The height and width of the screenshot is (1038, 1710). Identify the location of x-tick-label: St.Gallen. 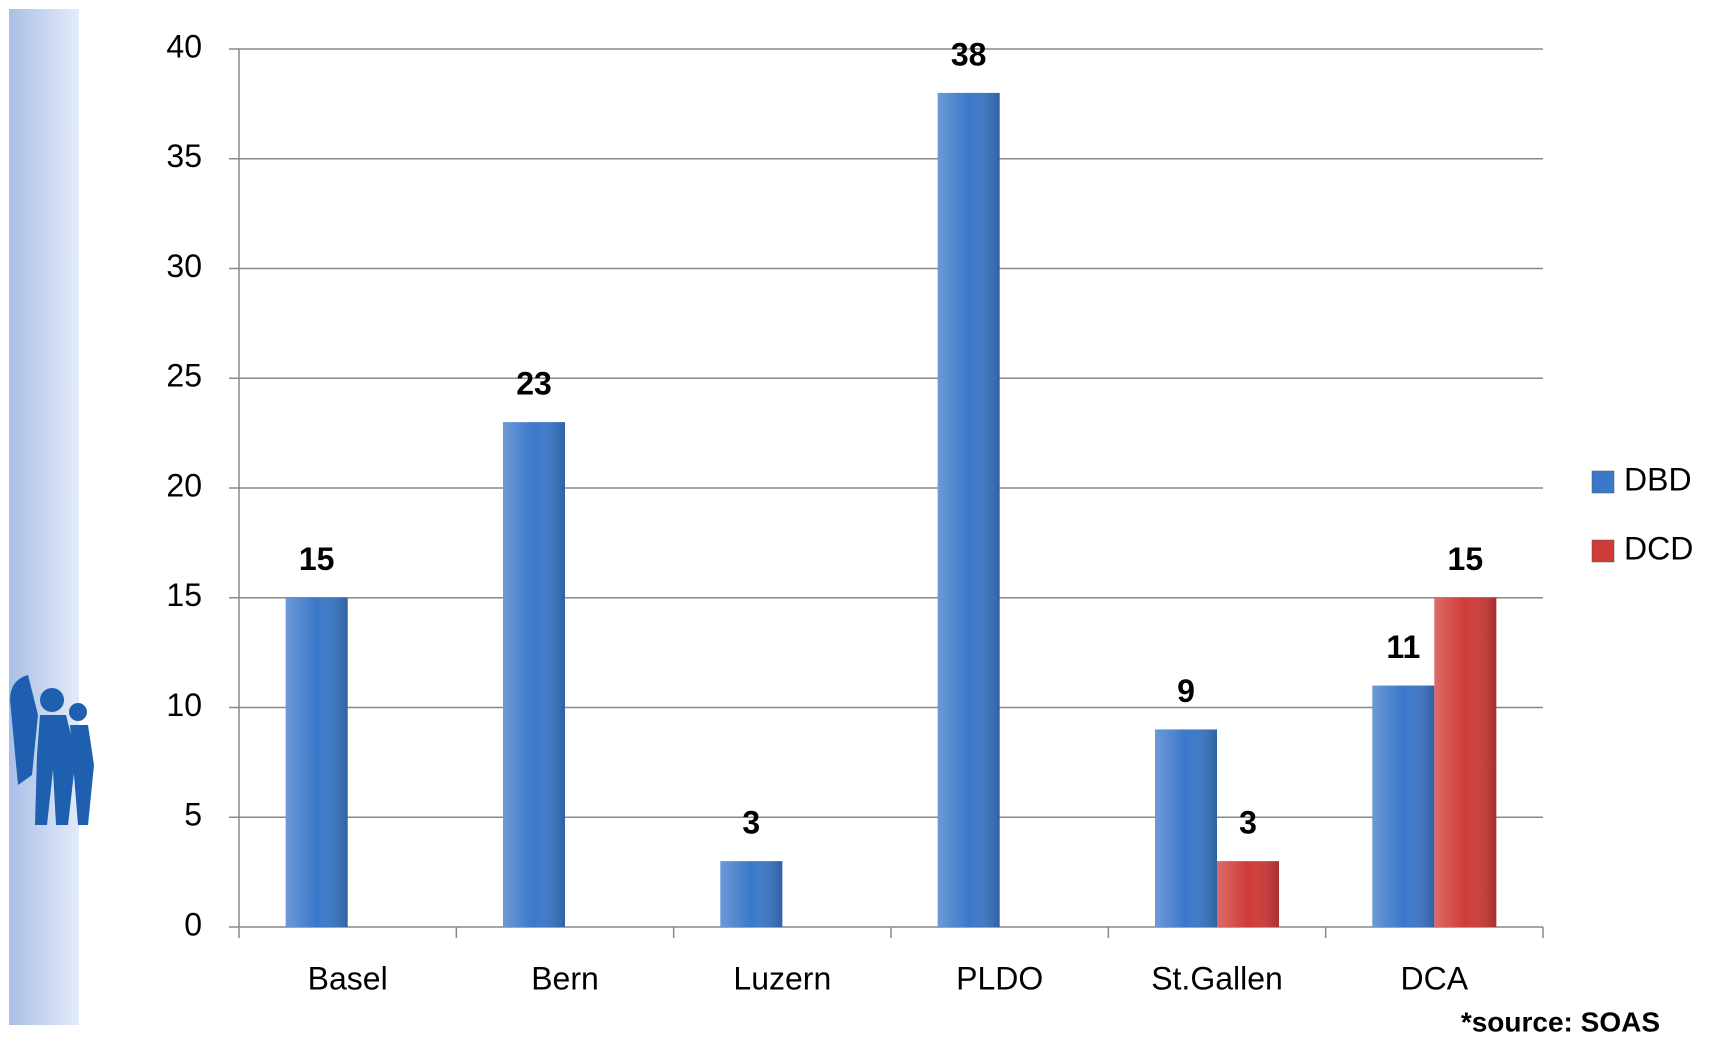
(1217, 978).